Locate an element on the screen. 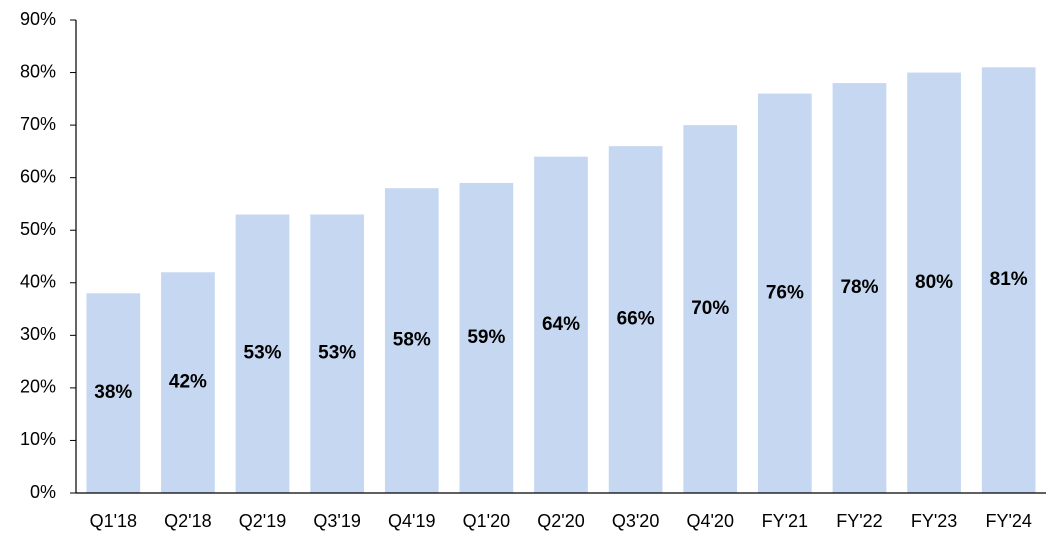 The image size is (1047, 533). y-tick-label: 40% is located at coordinates (38, 282).